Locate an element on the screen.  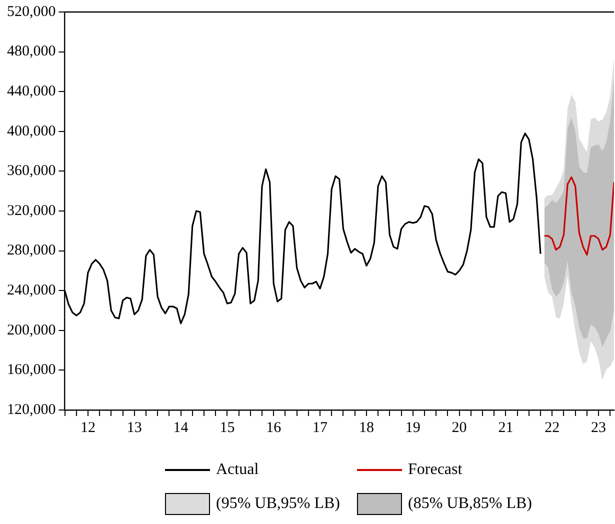
y-tick-label: 400,000 is located at coordinates (31, 131).